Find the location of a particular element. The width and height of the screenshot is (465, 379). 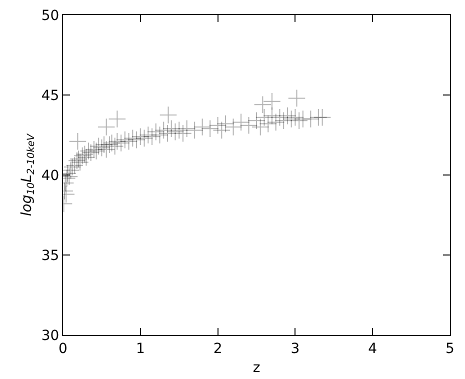

x-tick-label: 4 is located at coordinates (373, 348).